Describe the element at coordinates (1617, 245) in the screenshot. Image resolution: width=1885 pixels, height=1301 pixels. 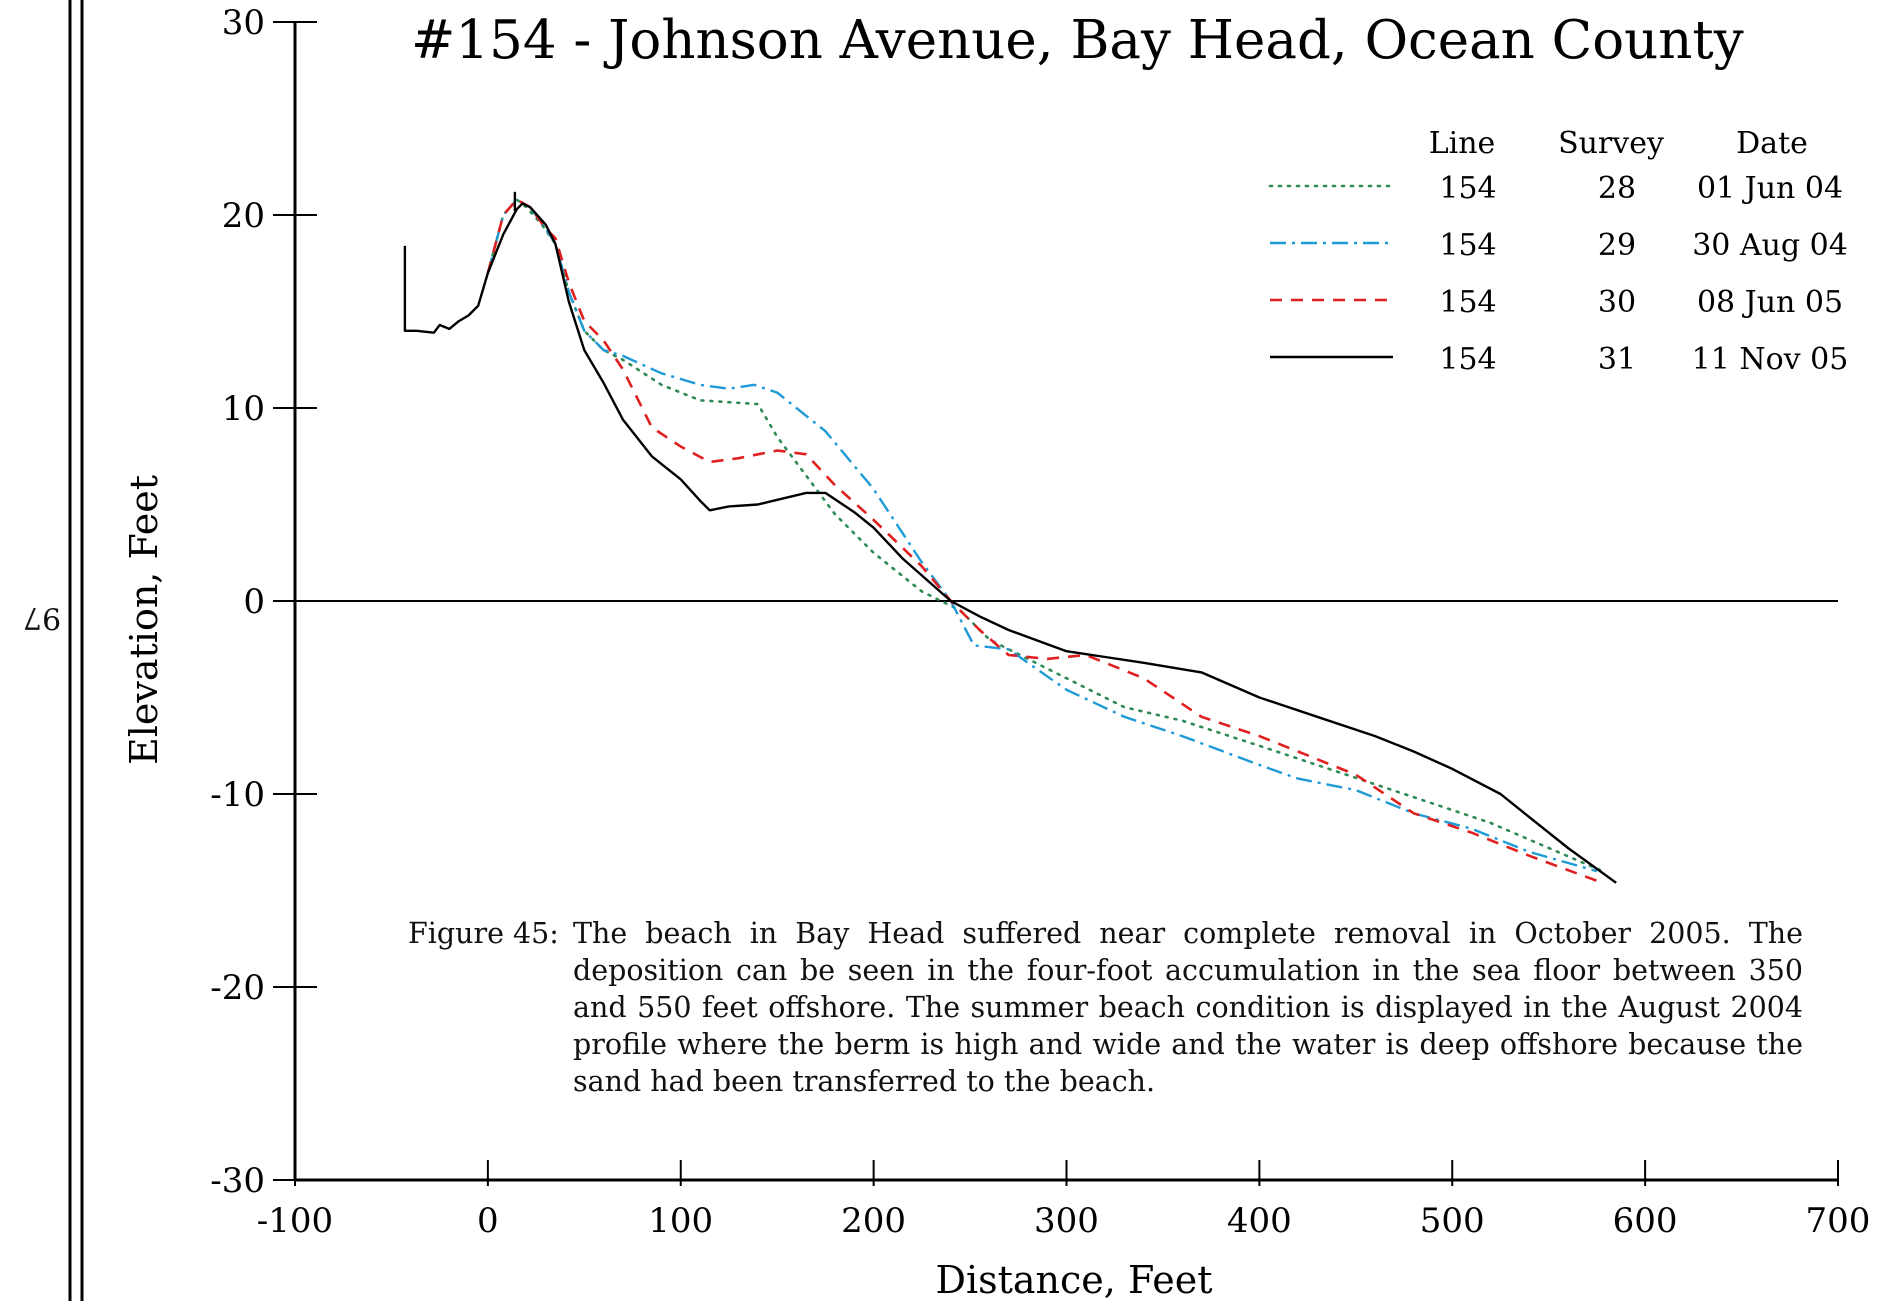
I see `legend-cell: 29` at that location.